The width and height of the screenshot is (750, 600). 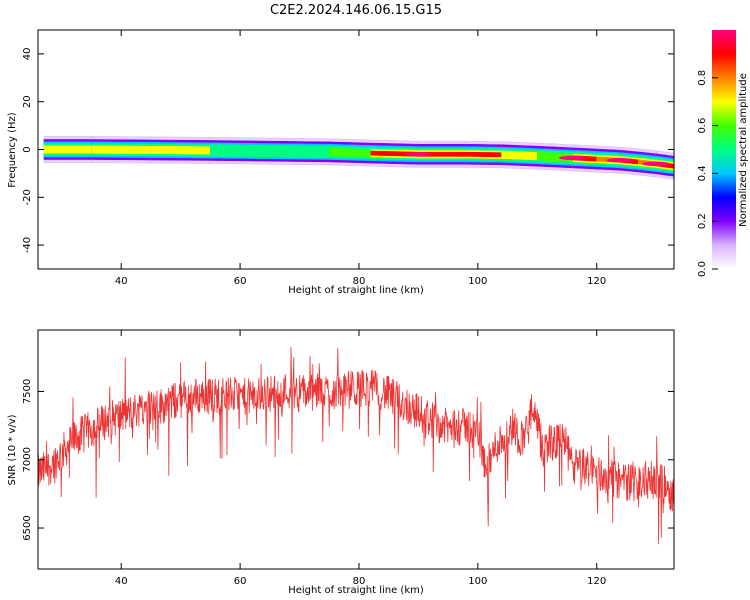 I want to click on colorbar-tick-label: 0.8, so click(x=702, y=78).